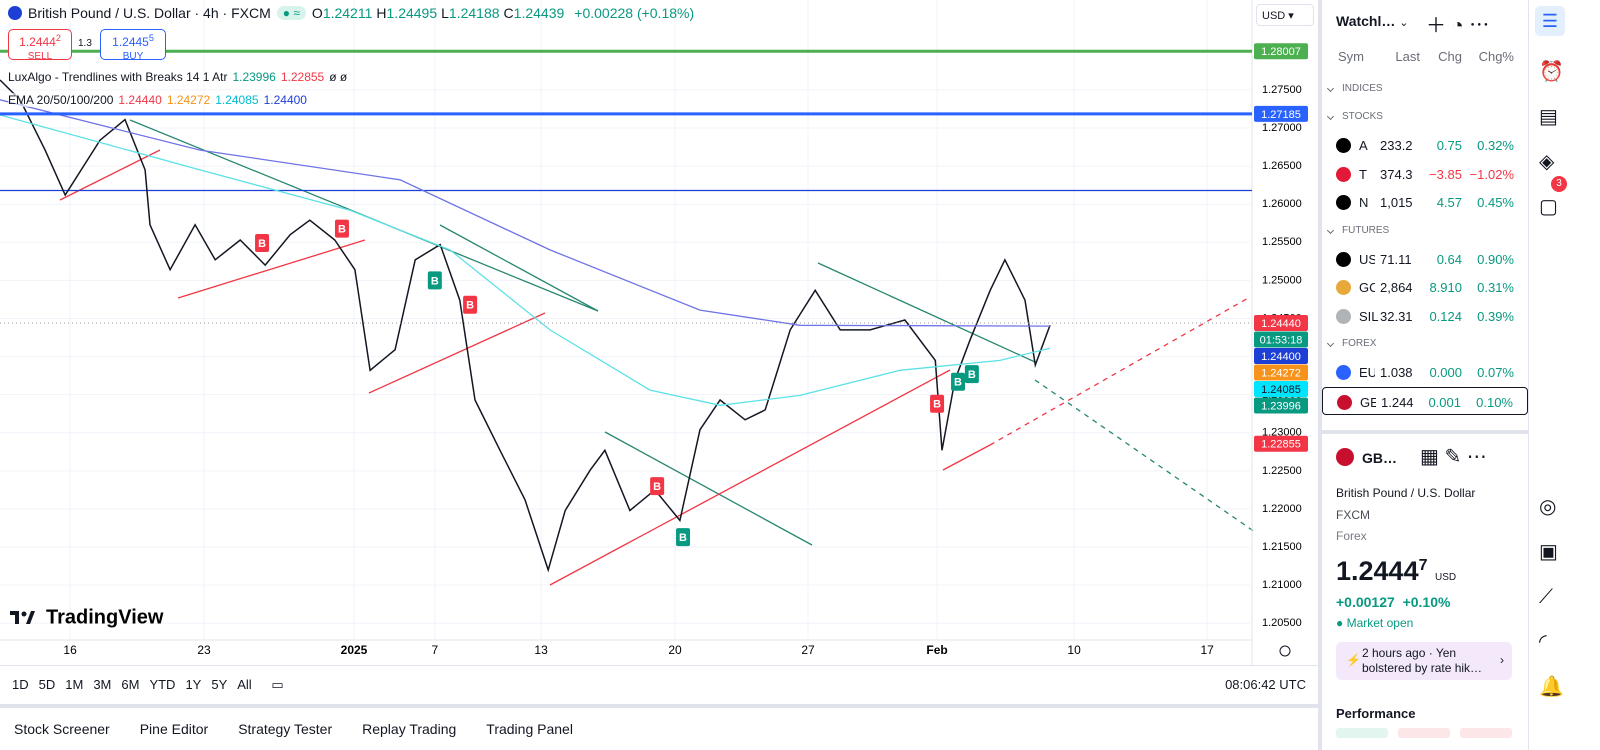 Image resolution: width=1600 pixels, height=750 pixels. Describe the element at coordinates (1424, 733) in the screenshot. I see `perf-tiles` at that location.